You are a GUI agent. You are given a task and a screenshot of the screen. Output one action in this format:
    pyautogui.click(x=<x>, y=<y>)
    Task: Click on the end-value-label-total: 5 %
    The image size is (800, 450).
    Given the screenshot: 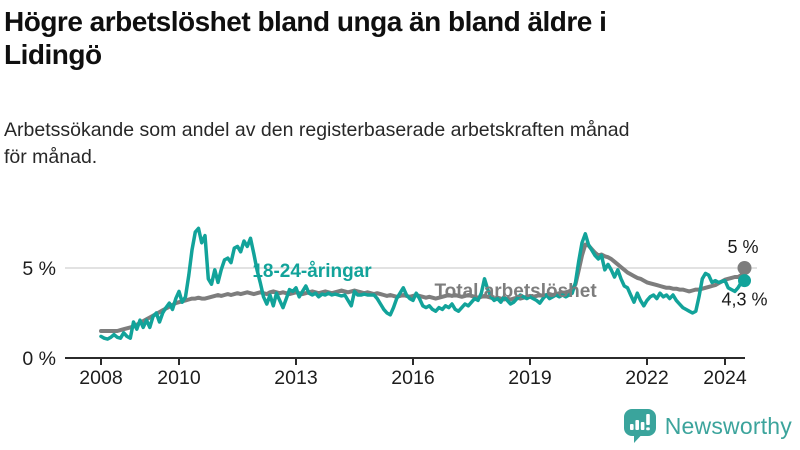 What is the action you would take?
    pyautogui.click(x=743, y=247)
    